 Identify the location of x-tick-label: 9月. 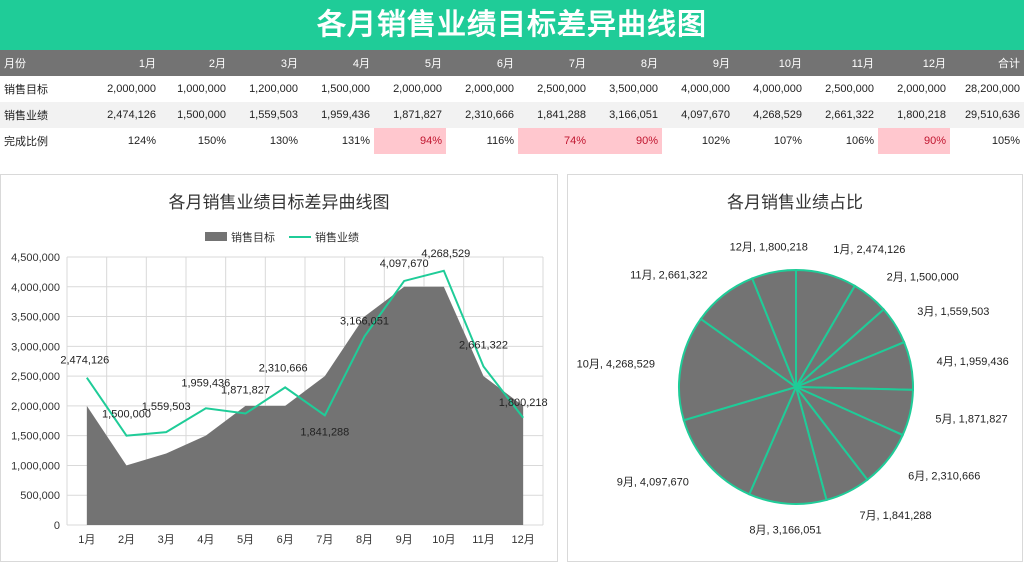
(404, 540).